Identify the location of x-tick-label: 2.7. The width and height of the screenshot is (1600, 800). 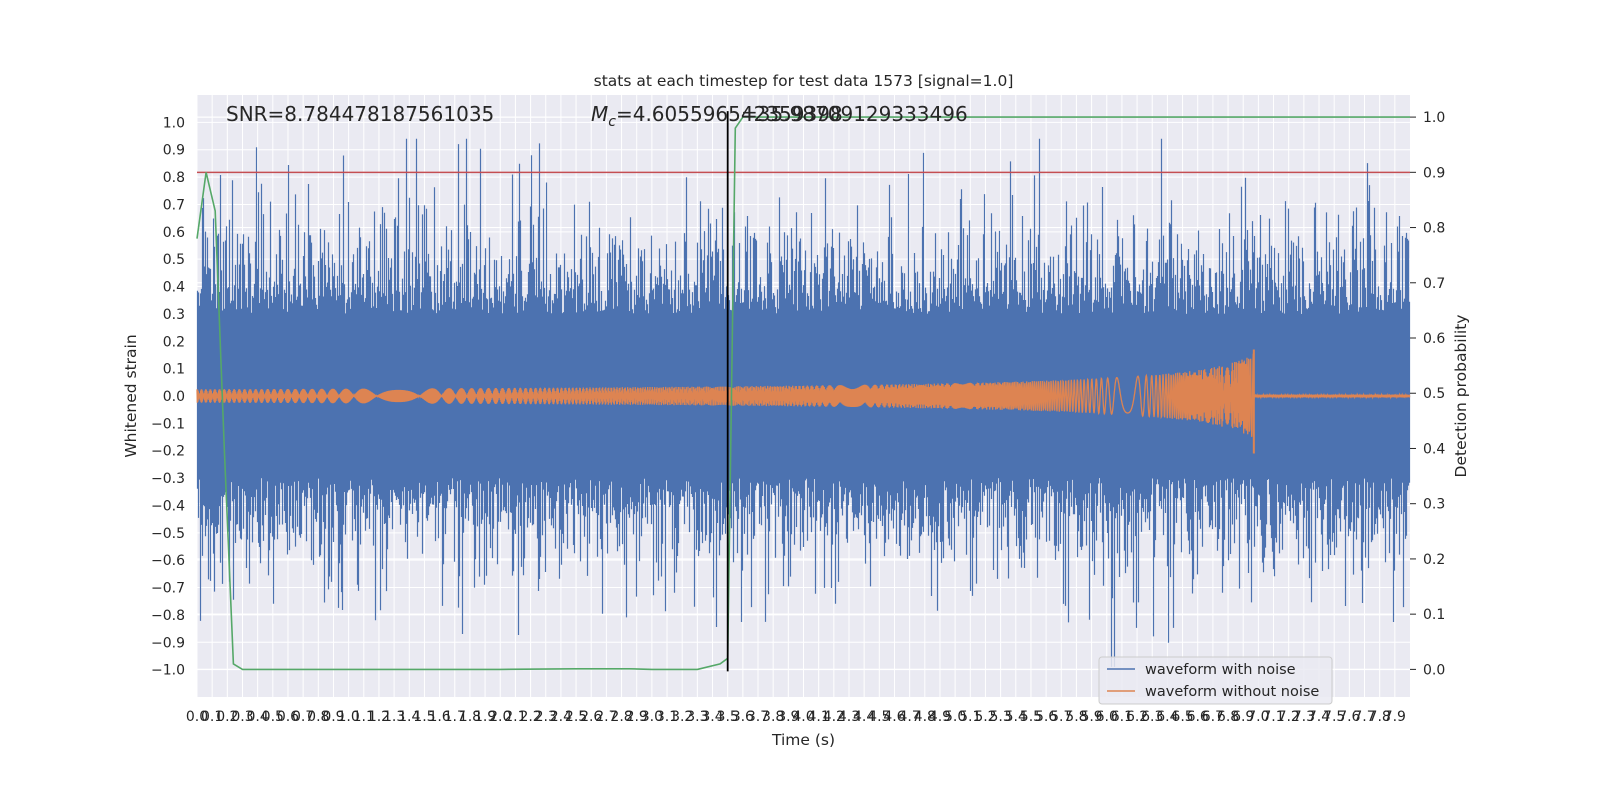
(606, 717).